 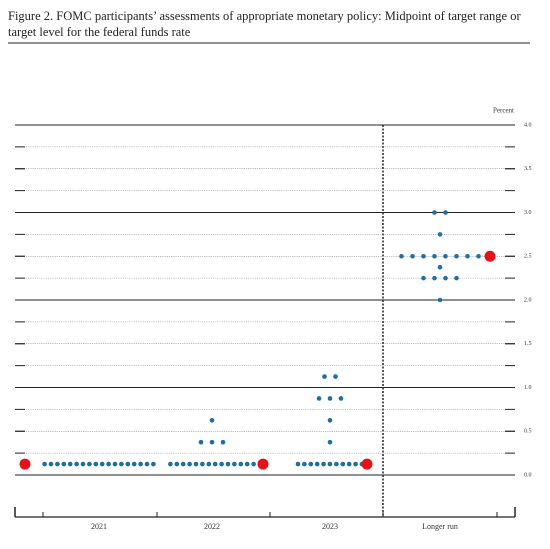 I want to click on y-tick-label: 3.5, so click(x=528, y=169).